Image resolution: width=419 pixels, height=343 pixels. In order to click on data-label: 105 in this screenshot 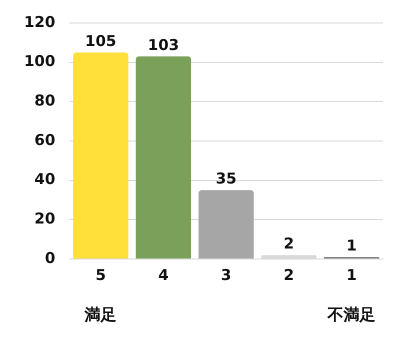, I will do `click(100, 41)`.